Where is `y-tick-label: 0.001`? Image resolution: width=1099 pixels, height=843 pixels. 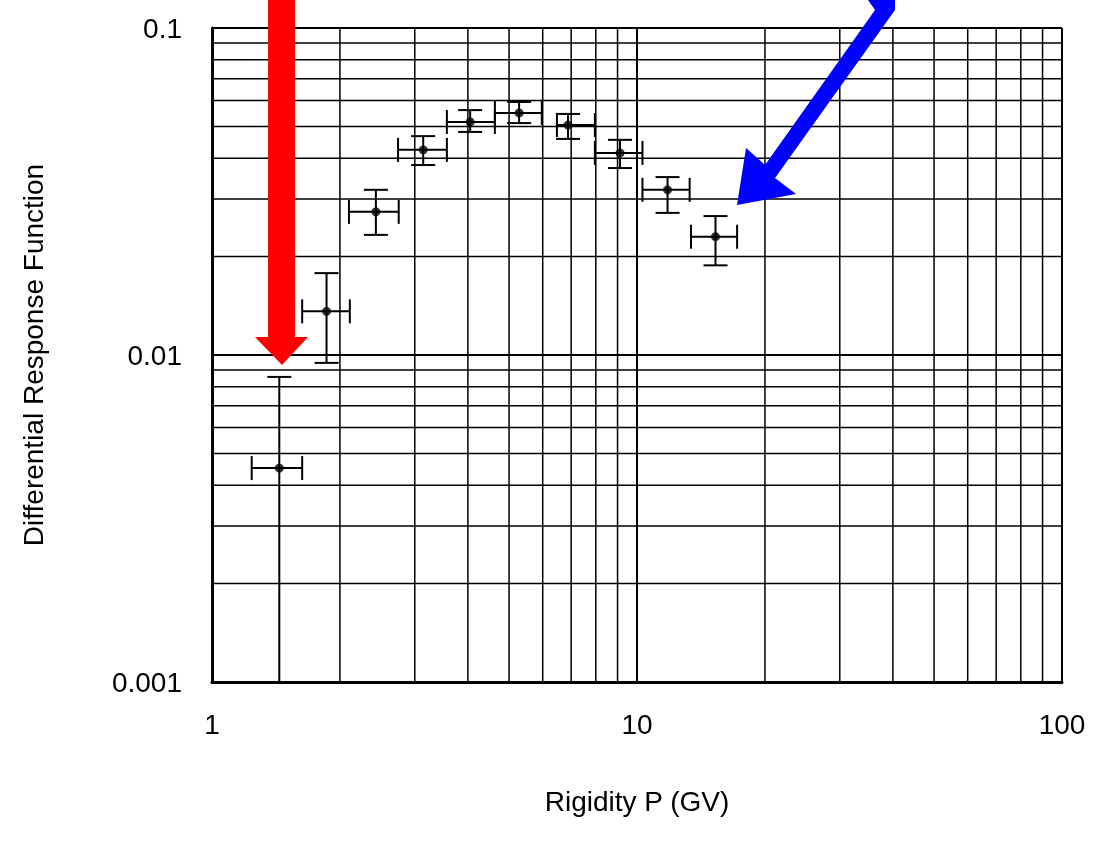 y-tick-label: 0.001 is located at coordinates (146, 682).